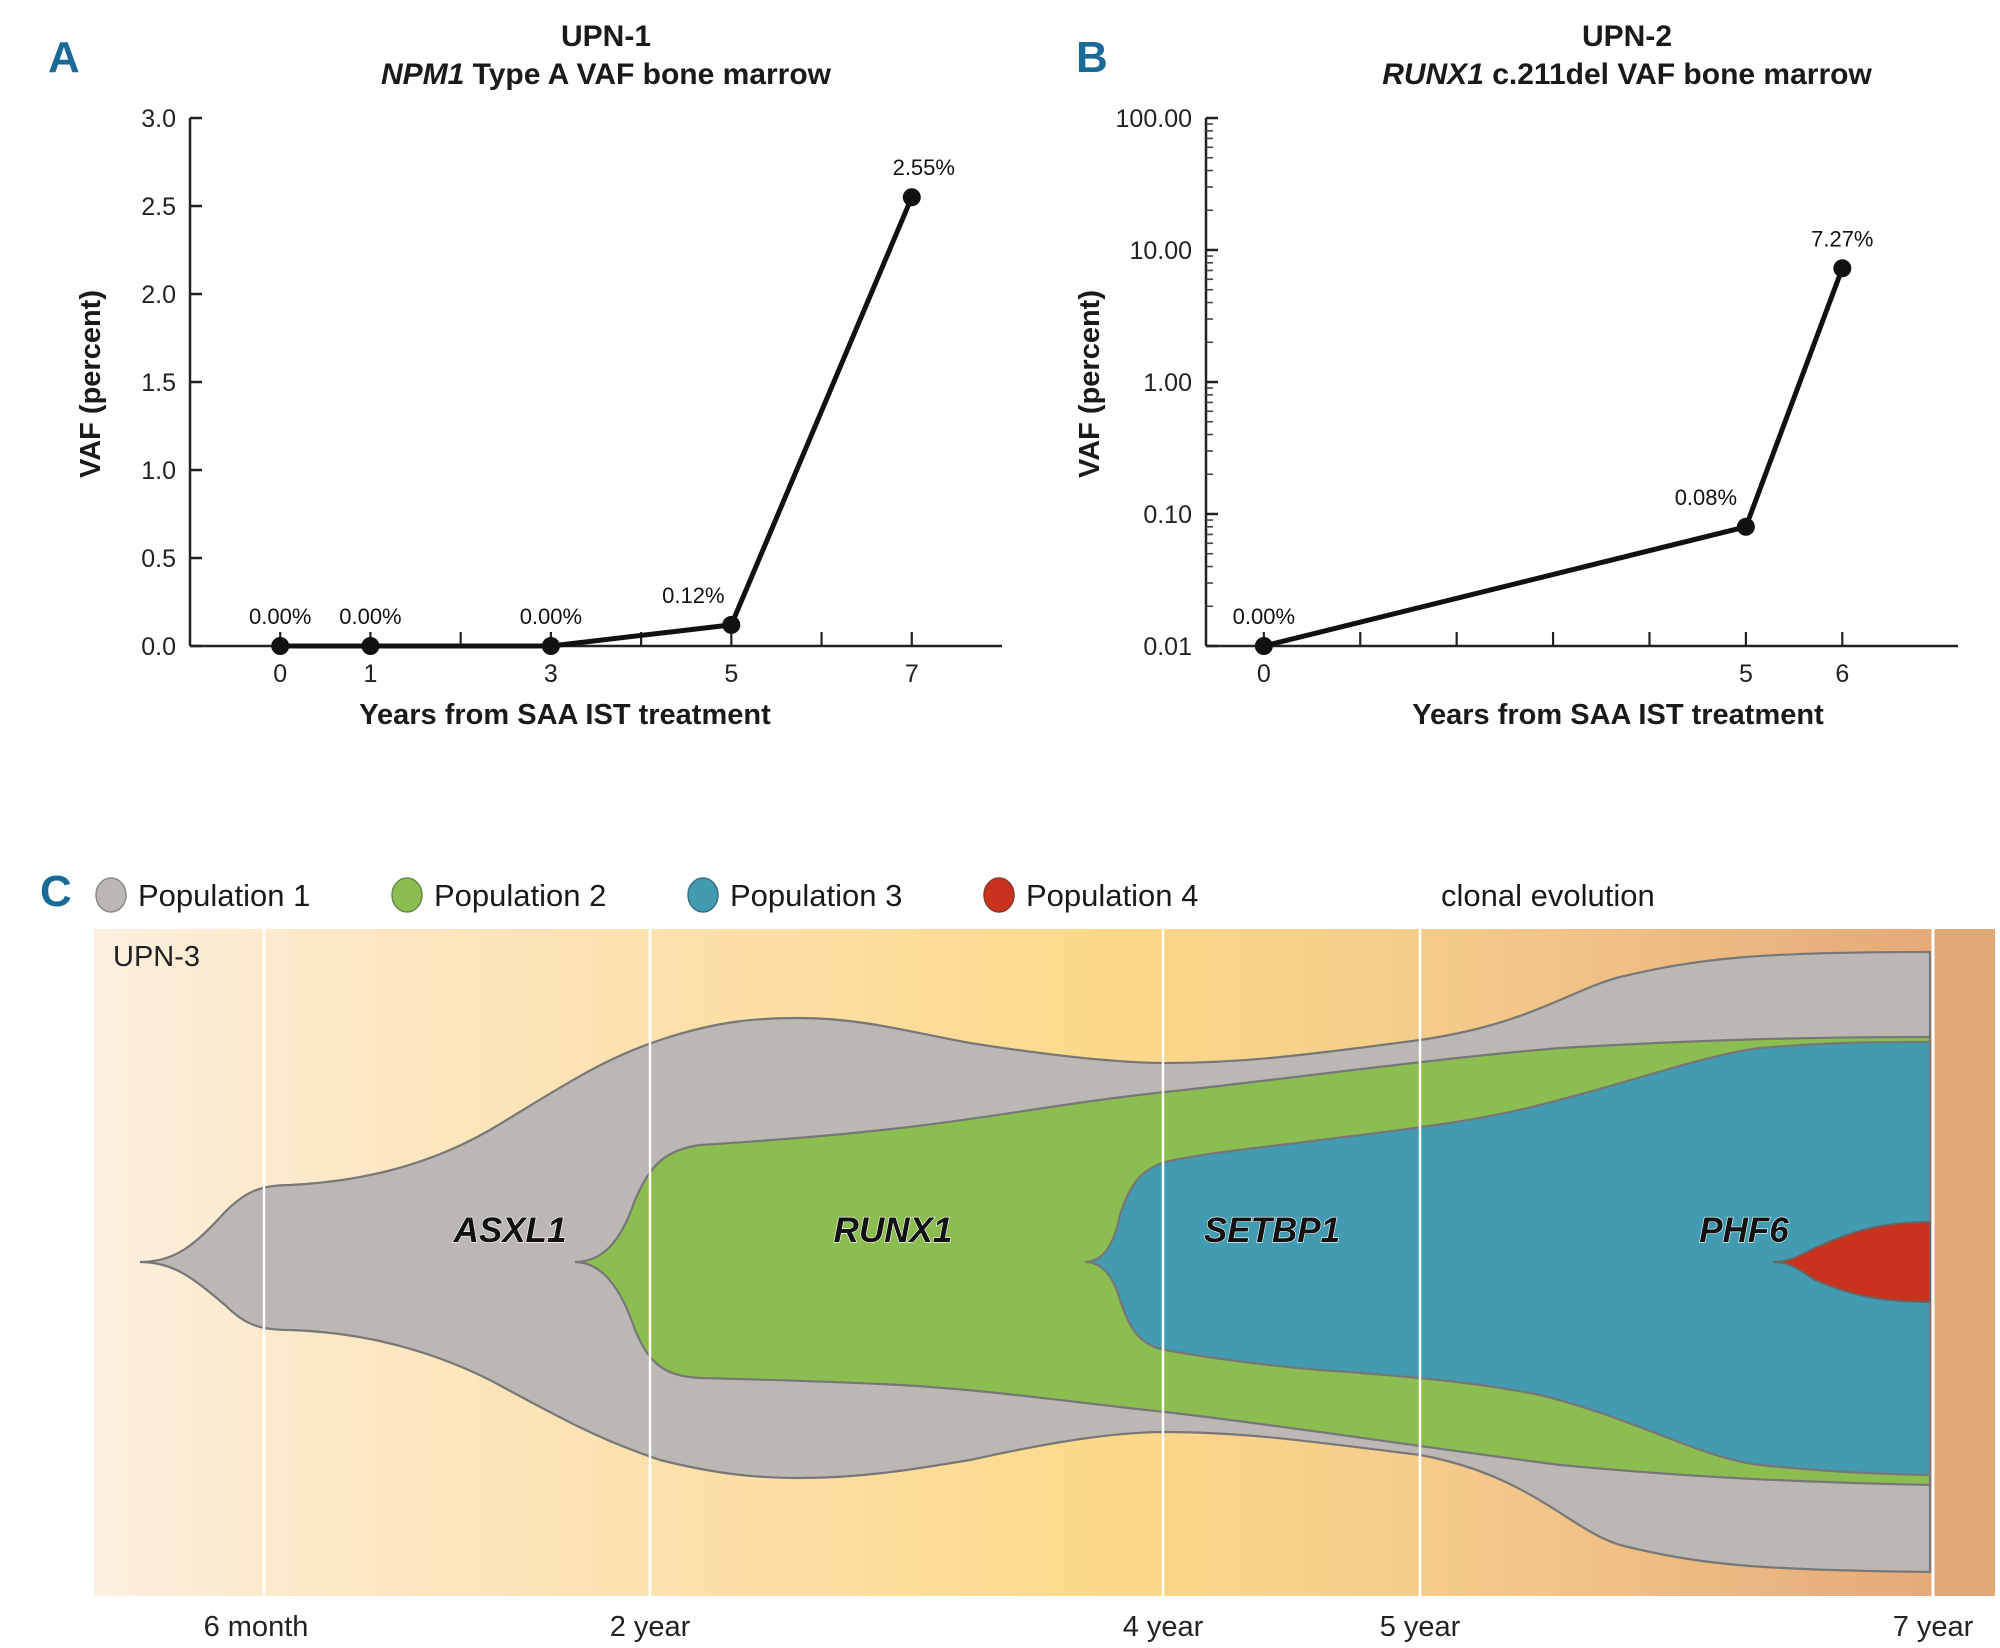  What do you see at coordinates (158, 647) in the screenshot?
I see `y-tick-label: 0.0` at bounding box center [158, 647].